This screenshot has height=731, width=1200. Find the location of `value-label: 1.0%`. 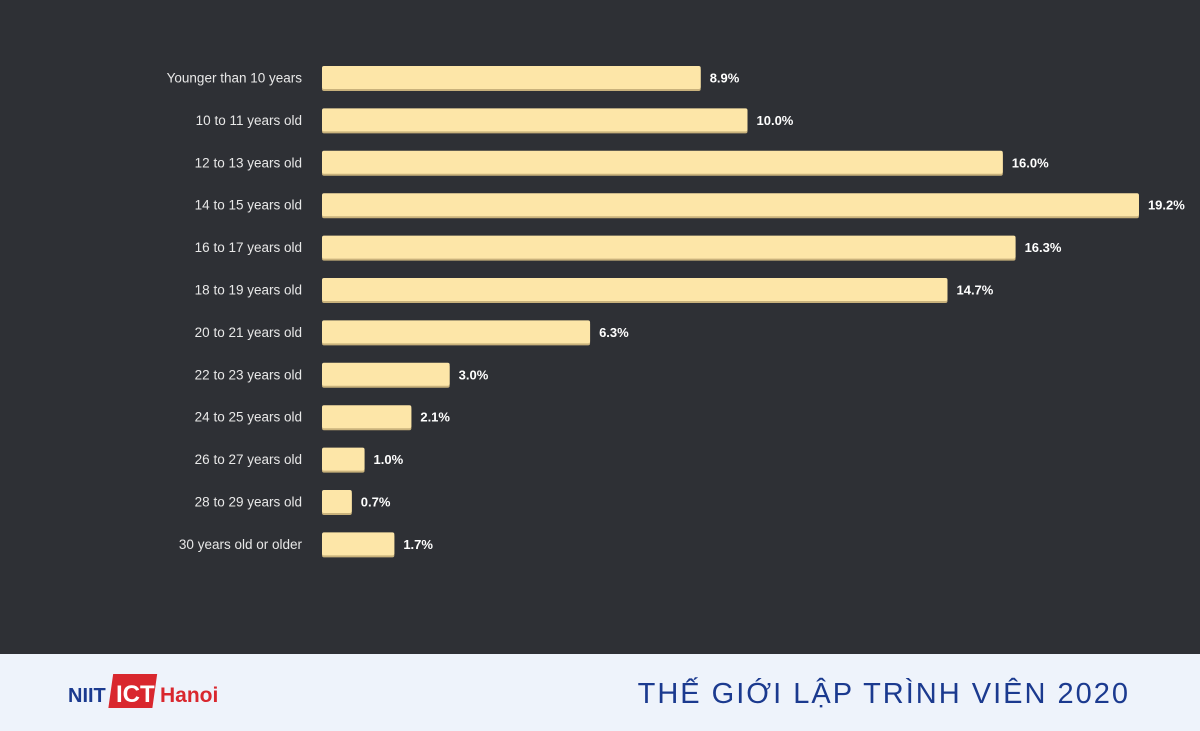

value-label: 1.0% is located at coordinates (389, 459).